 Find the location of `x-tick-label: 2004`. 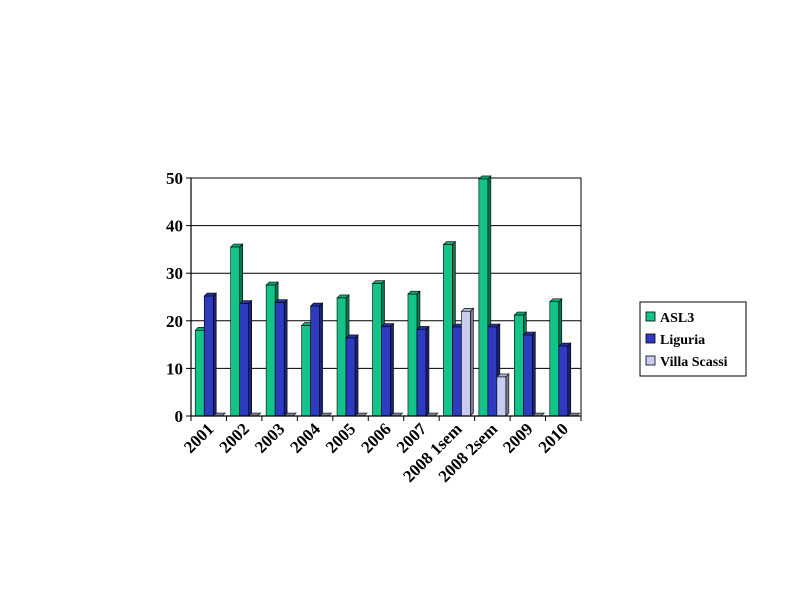

x-tick-label: 2004 is located at coordinates (305, 438).